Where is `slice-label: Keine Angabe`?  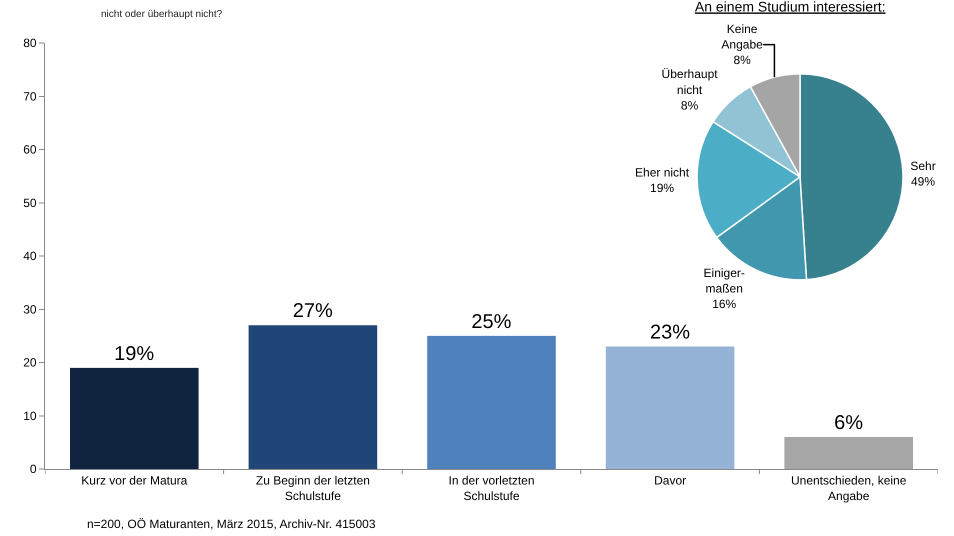 slice-label: Keine Angabe is located at coordinates (742, 37).